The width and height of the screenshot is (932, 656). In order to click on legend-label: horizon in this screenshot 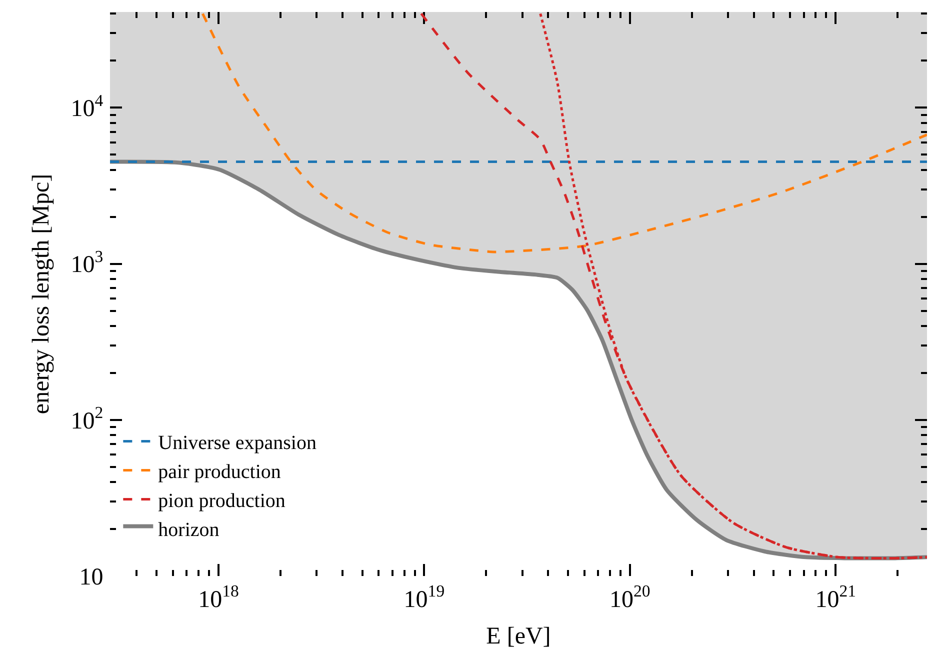, I will do `click(189, 530)`.